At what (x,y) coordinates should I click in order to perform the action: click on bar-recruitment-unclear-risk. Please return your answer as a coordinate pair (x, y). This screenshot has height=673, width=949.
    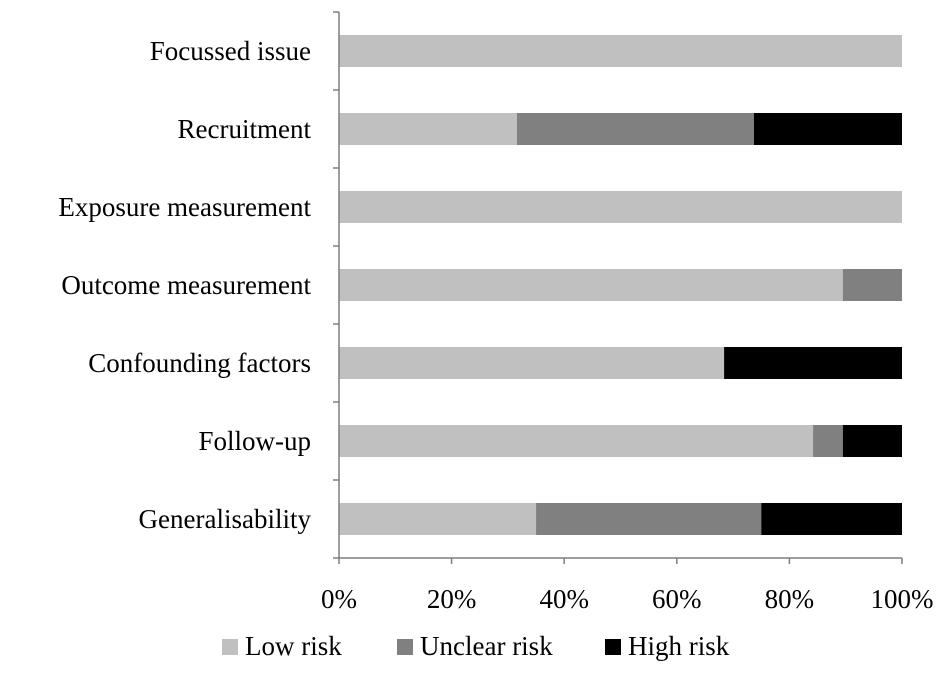
    Looking at the image, I should click on (635, 129).